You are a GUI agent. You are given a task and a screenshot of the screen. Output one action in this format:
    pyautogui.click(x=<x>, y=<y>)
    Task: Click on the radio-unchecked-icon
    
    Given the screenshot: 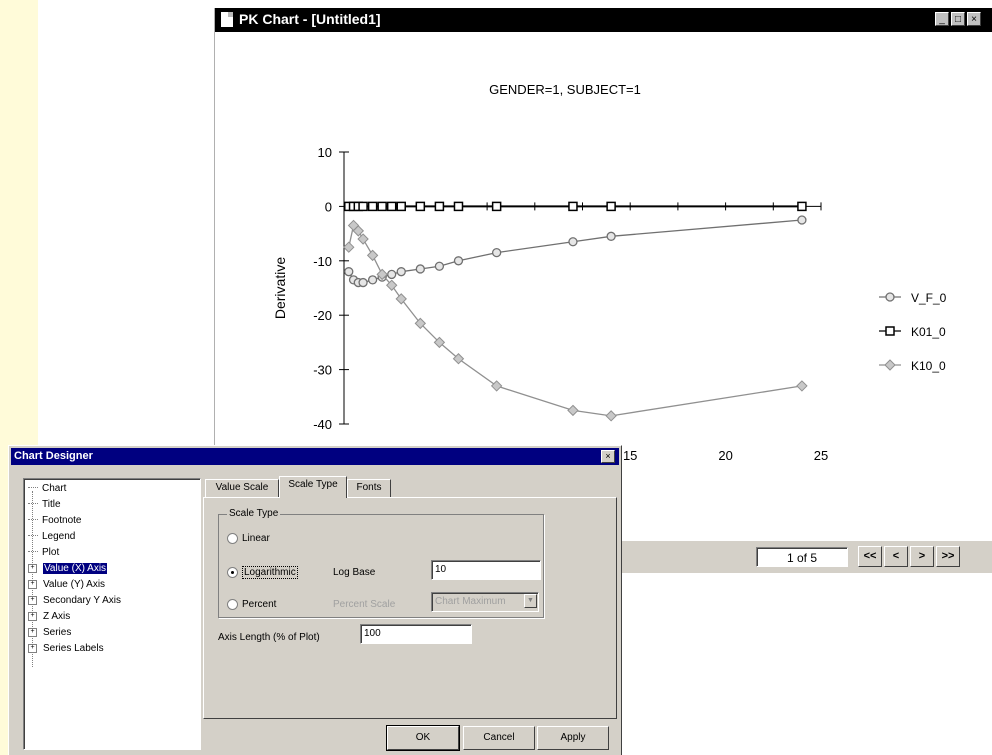 What is the action you would take?
    pyautogui.click(x=232, y=538)
    